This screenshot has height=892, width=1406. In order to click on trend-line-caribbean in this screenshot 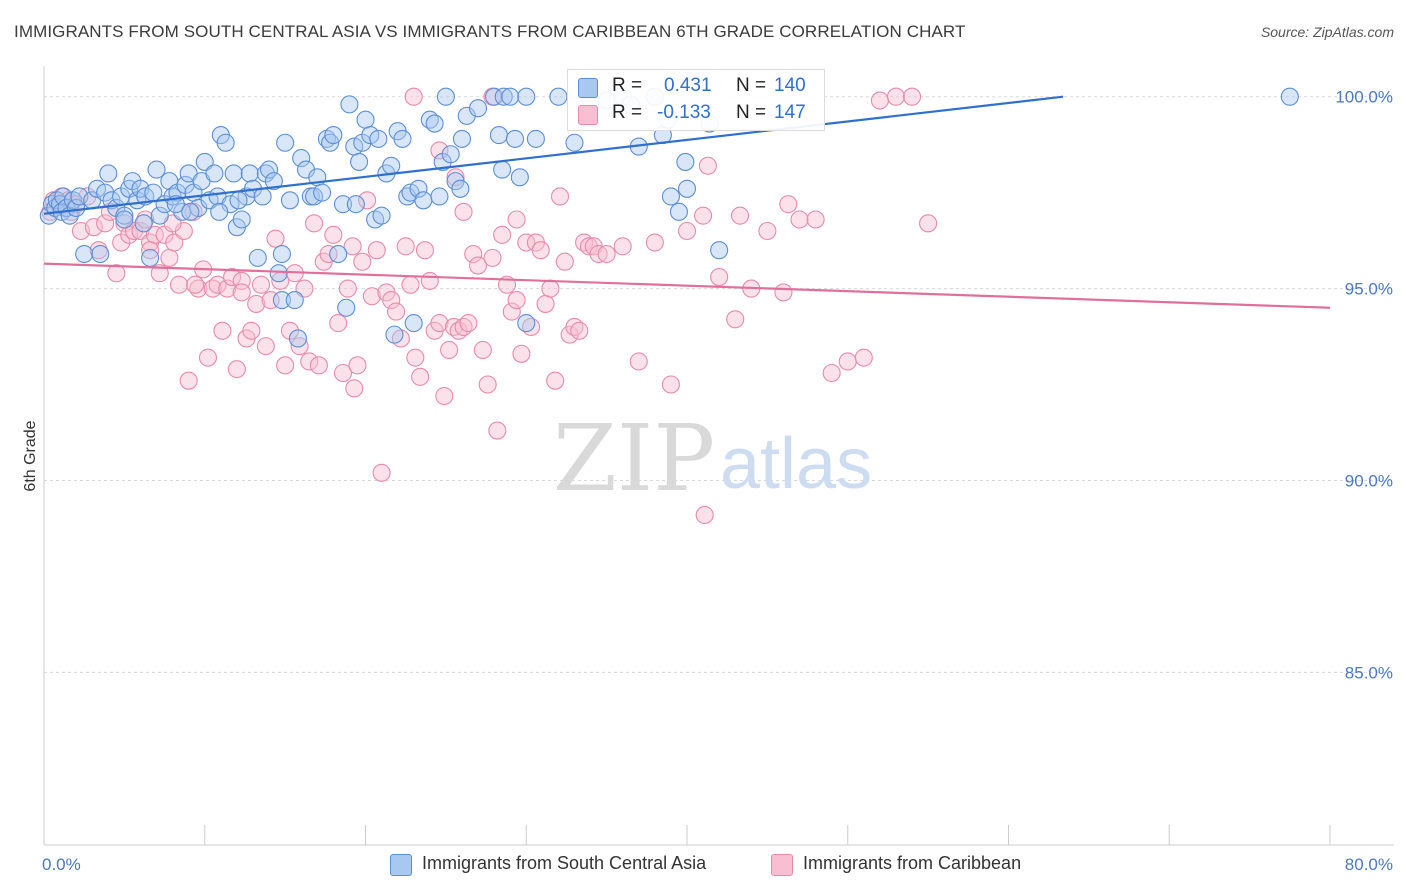, I will do `click(687, 285)`.